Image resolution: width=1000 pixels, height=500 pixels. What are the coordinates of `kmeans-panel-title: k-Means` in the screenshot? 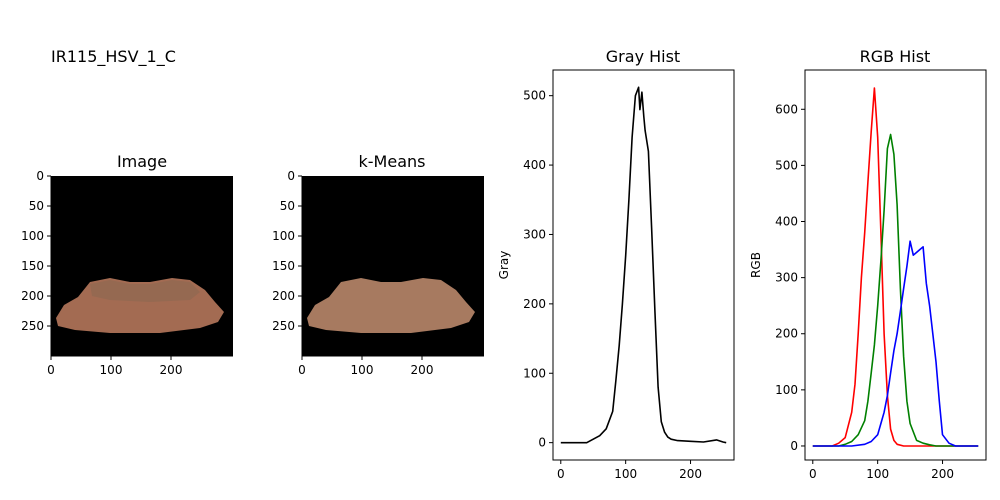 It's located at (392, 161).